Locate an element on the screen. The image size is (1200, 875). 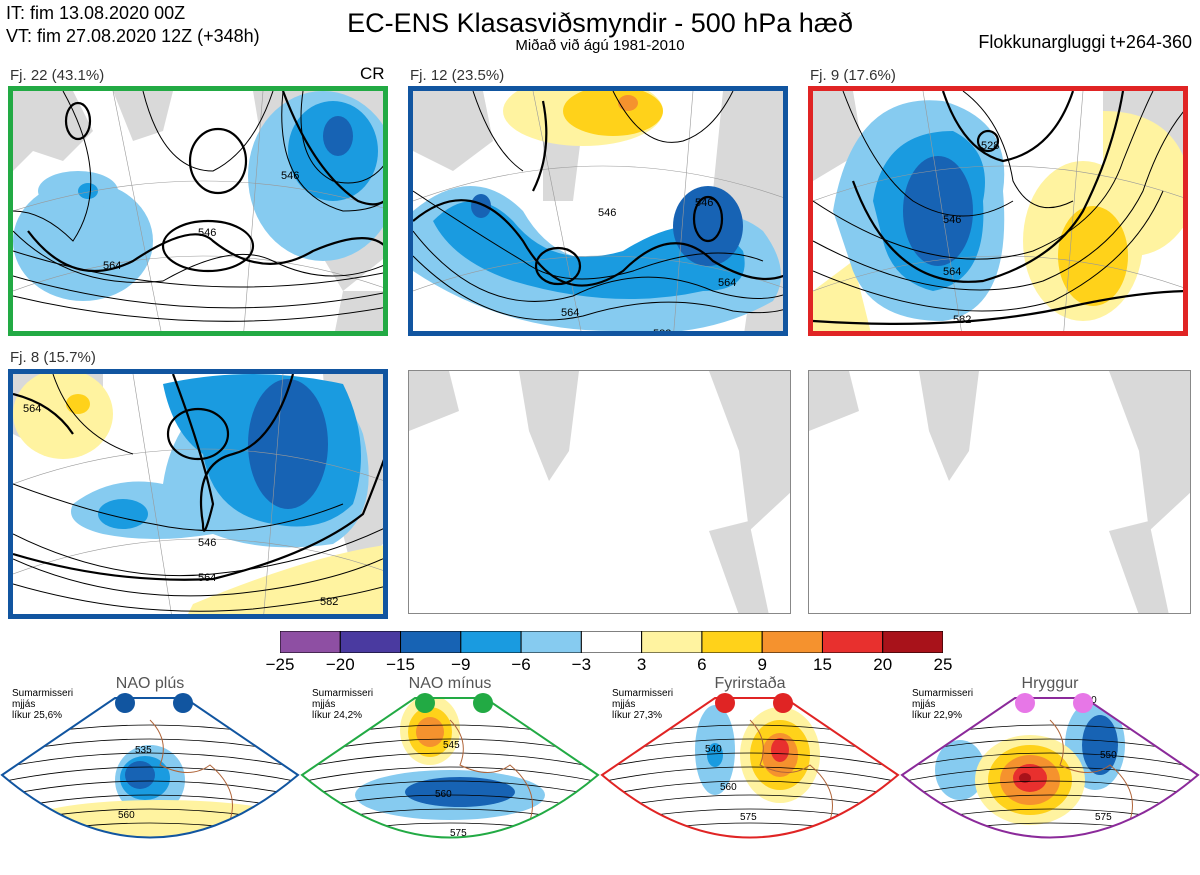
regime-info: Sumarmisseri mjjás líkur 27,3% is located at coordinates (642, 704).